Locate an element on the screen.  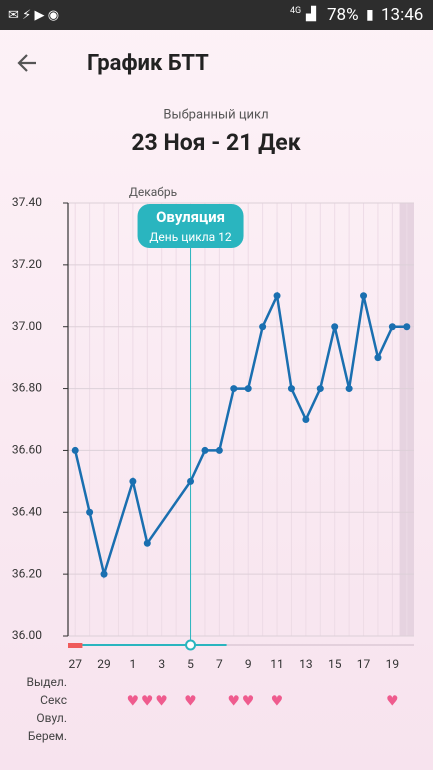
ovulation-marker is located at coordinates (191, 645).